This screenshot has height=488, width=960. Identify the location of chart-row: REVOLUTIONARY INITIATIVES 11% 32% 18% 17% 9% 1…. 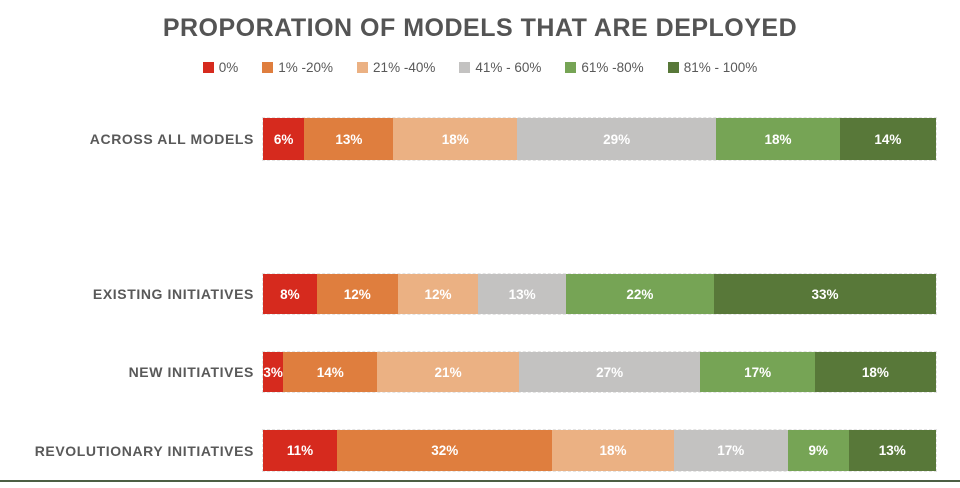
(480, 450).